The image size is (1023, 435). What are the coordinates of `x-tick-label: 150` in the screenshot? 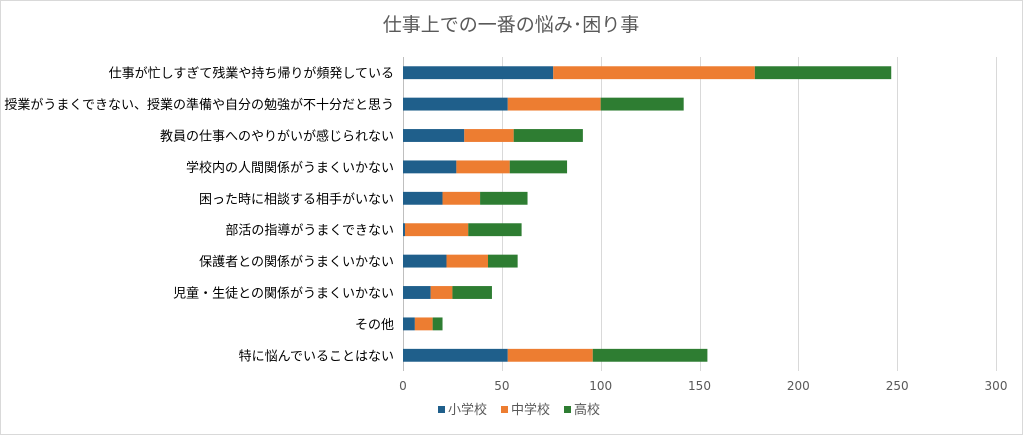 It's located at (699, 386).